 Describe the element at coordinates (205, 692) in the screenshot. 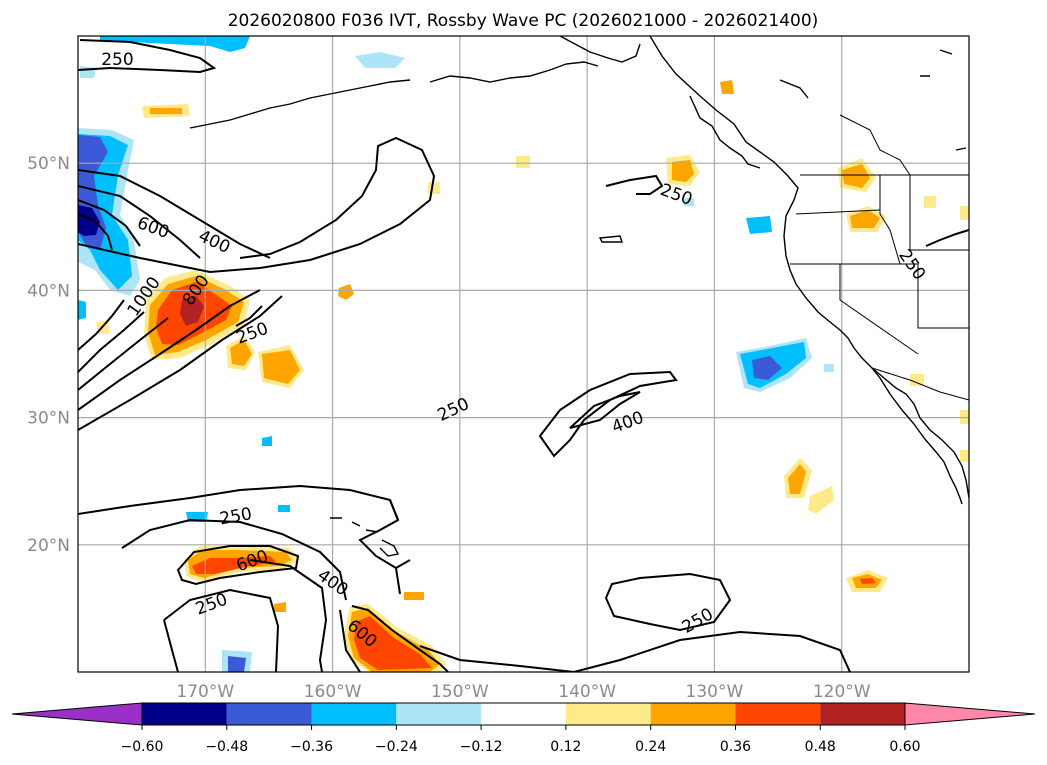

I see `x-tick-label: 170°W` at that location.